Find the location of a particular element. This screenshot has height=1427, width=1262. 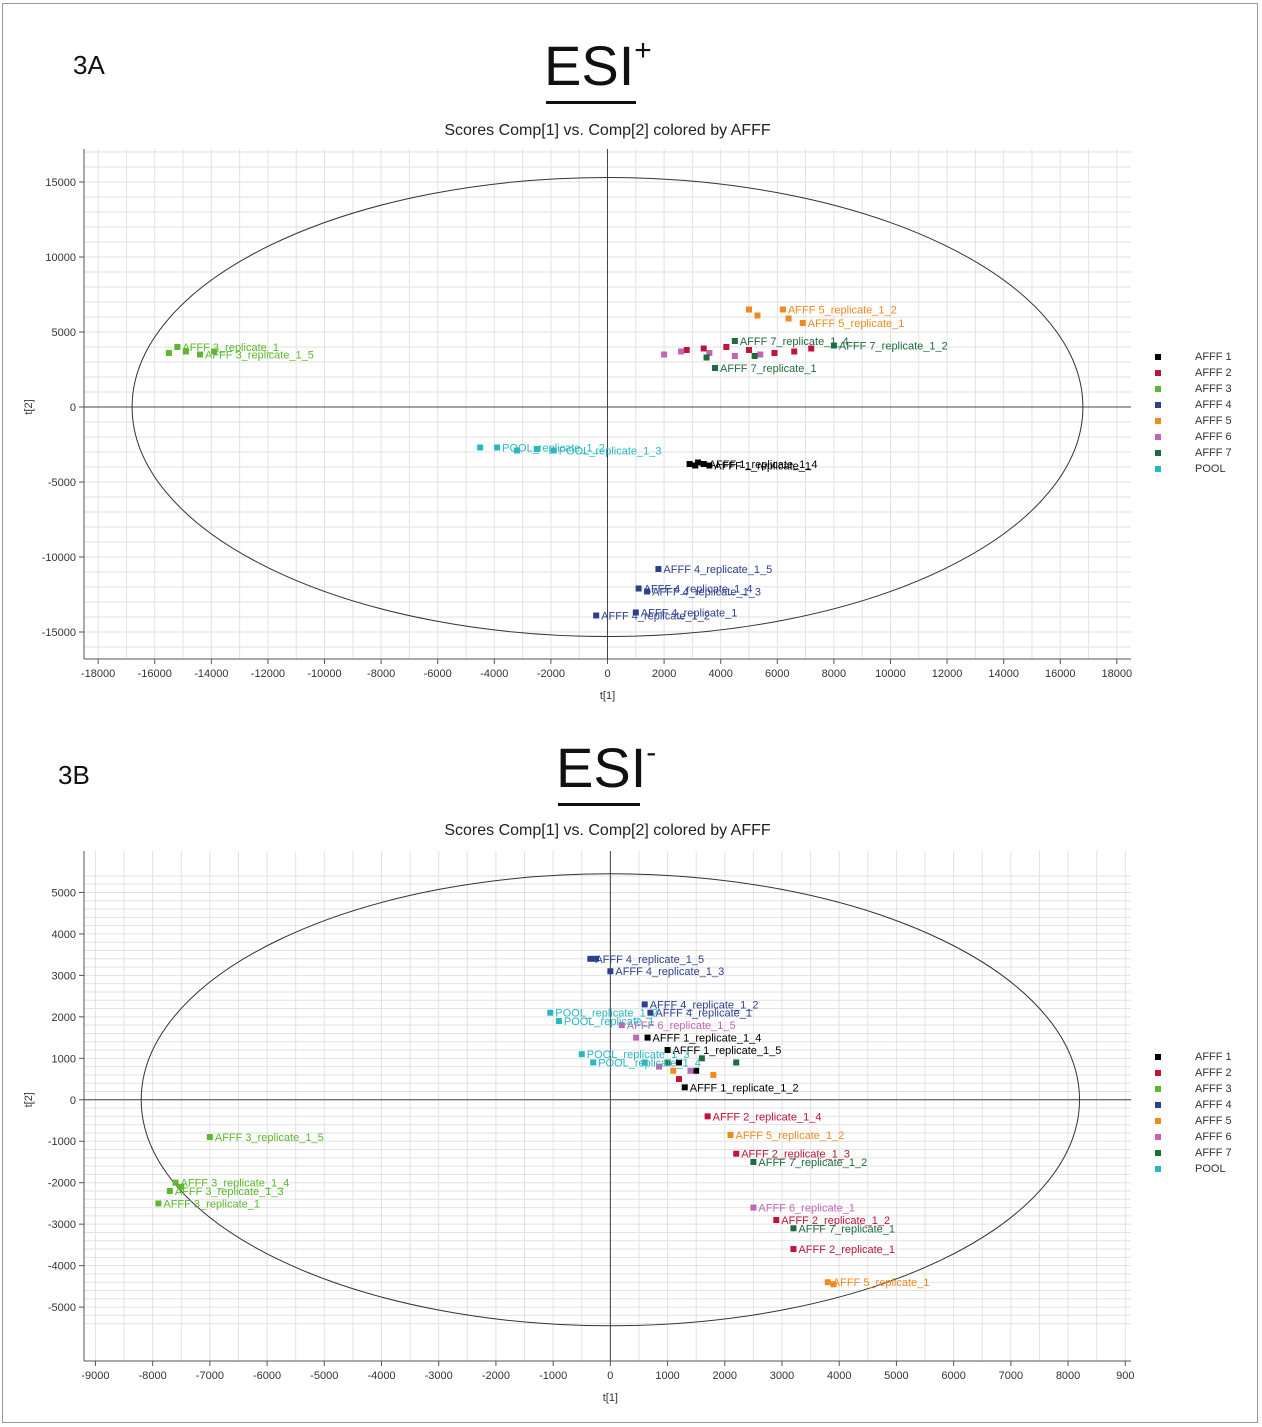

heading-sup-a: + is located at coordinates (643, 50).